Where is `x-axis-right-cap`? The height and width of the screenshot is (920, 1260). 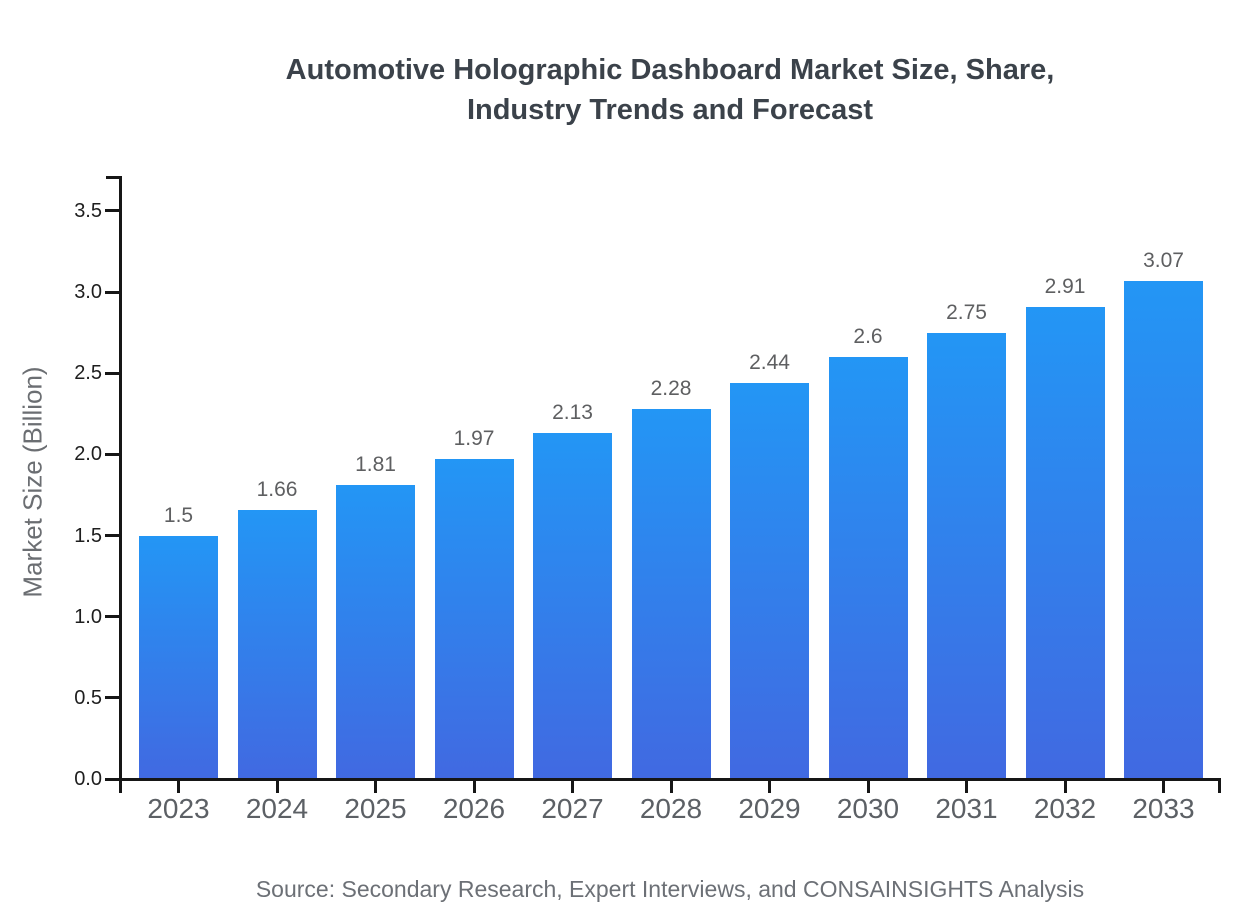
x-axis-right-cap is located at coordinates (1219, 786).